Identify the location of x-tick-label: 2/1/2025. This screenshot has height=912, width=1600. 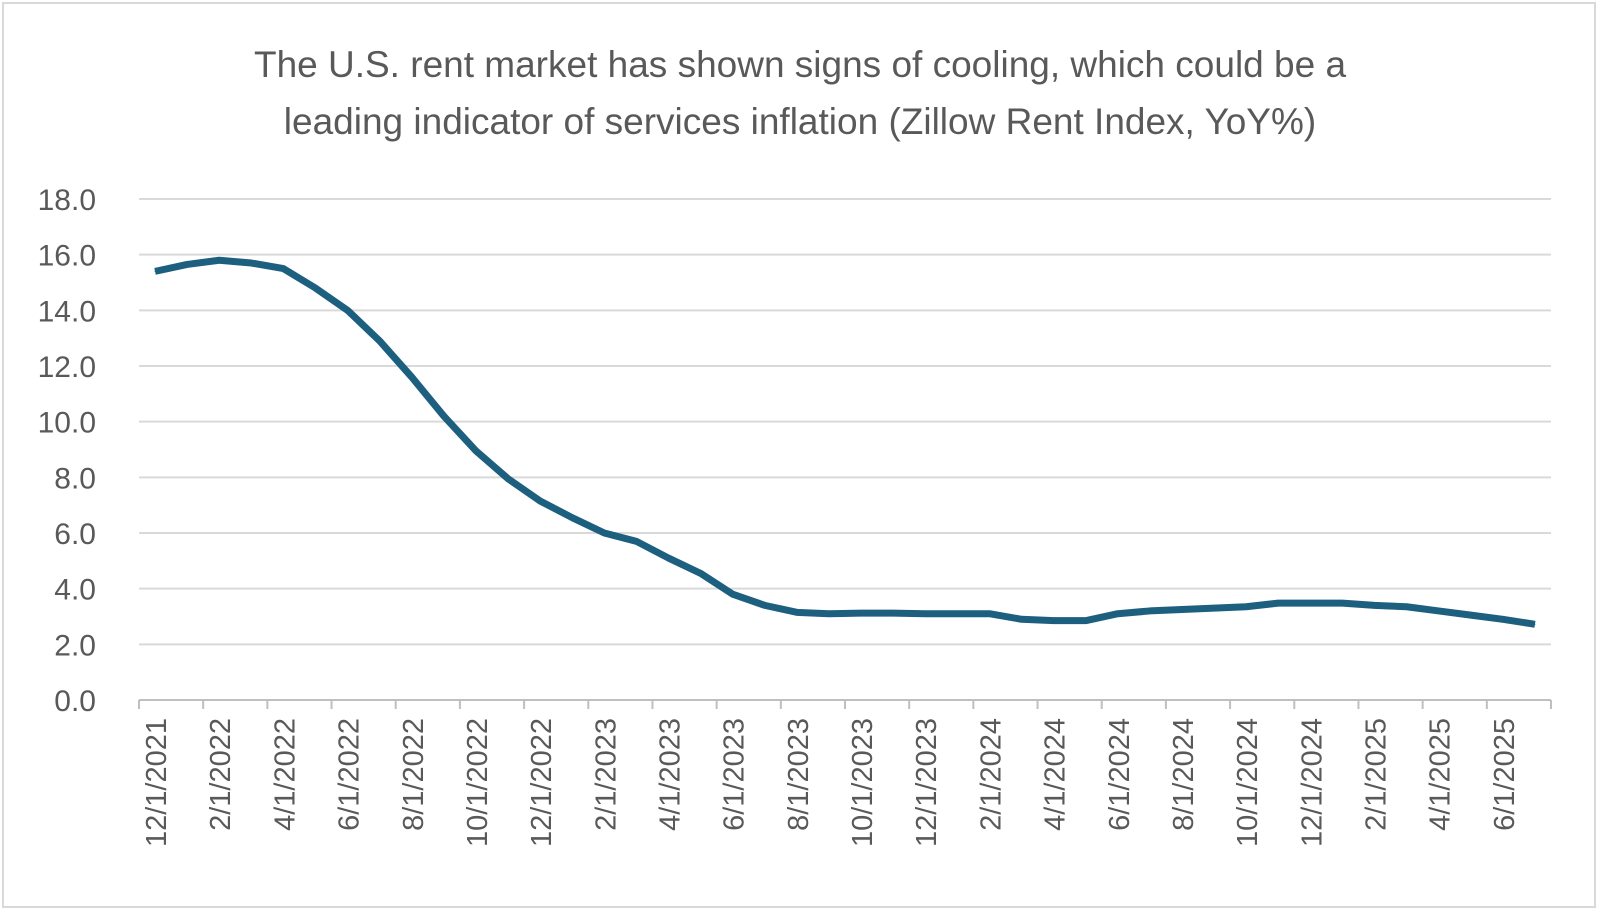
(1377, 774).